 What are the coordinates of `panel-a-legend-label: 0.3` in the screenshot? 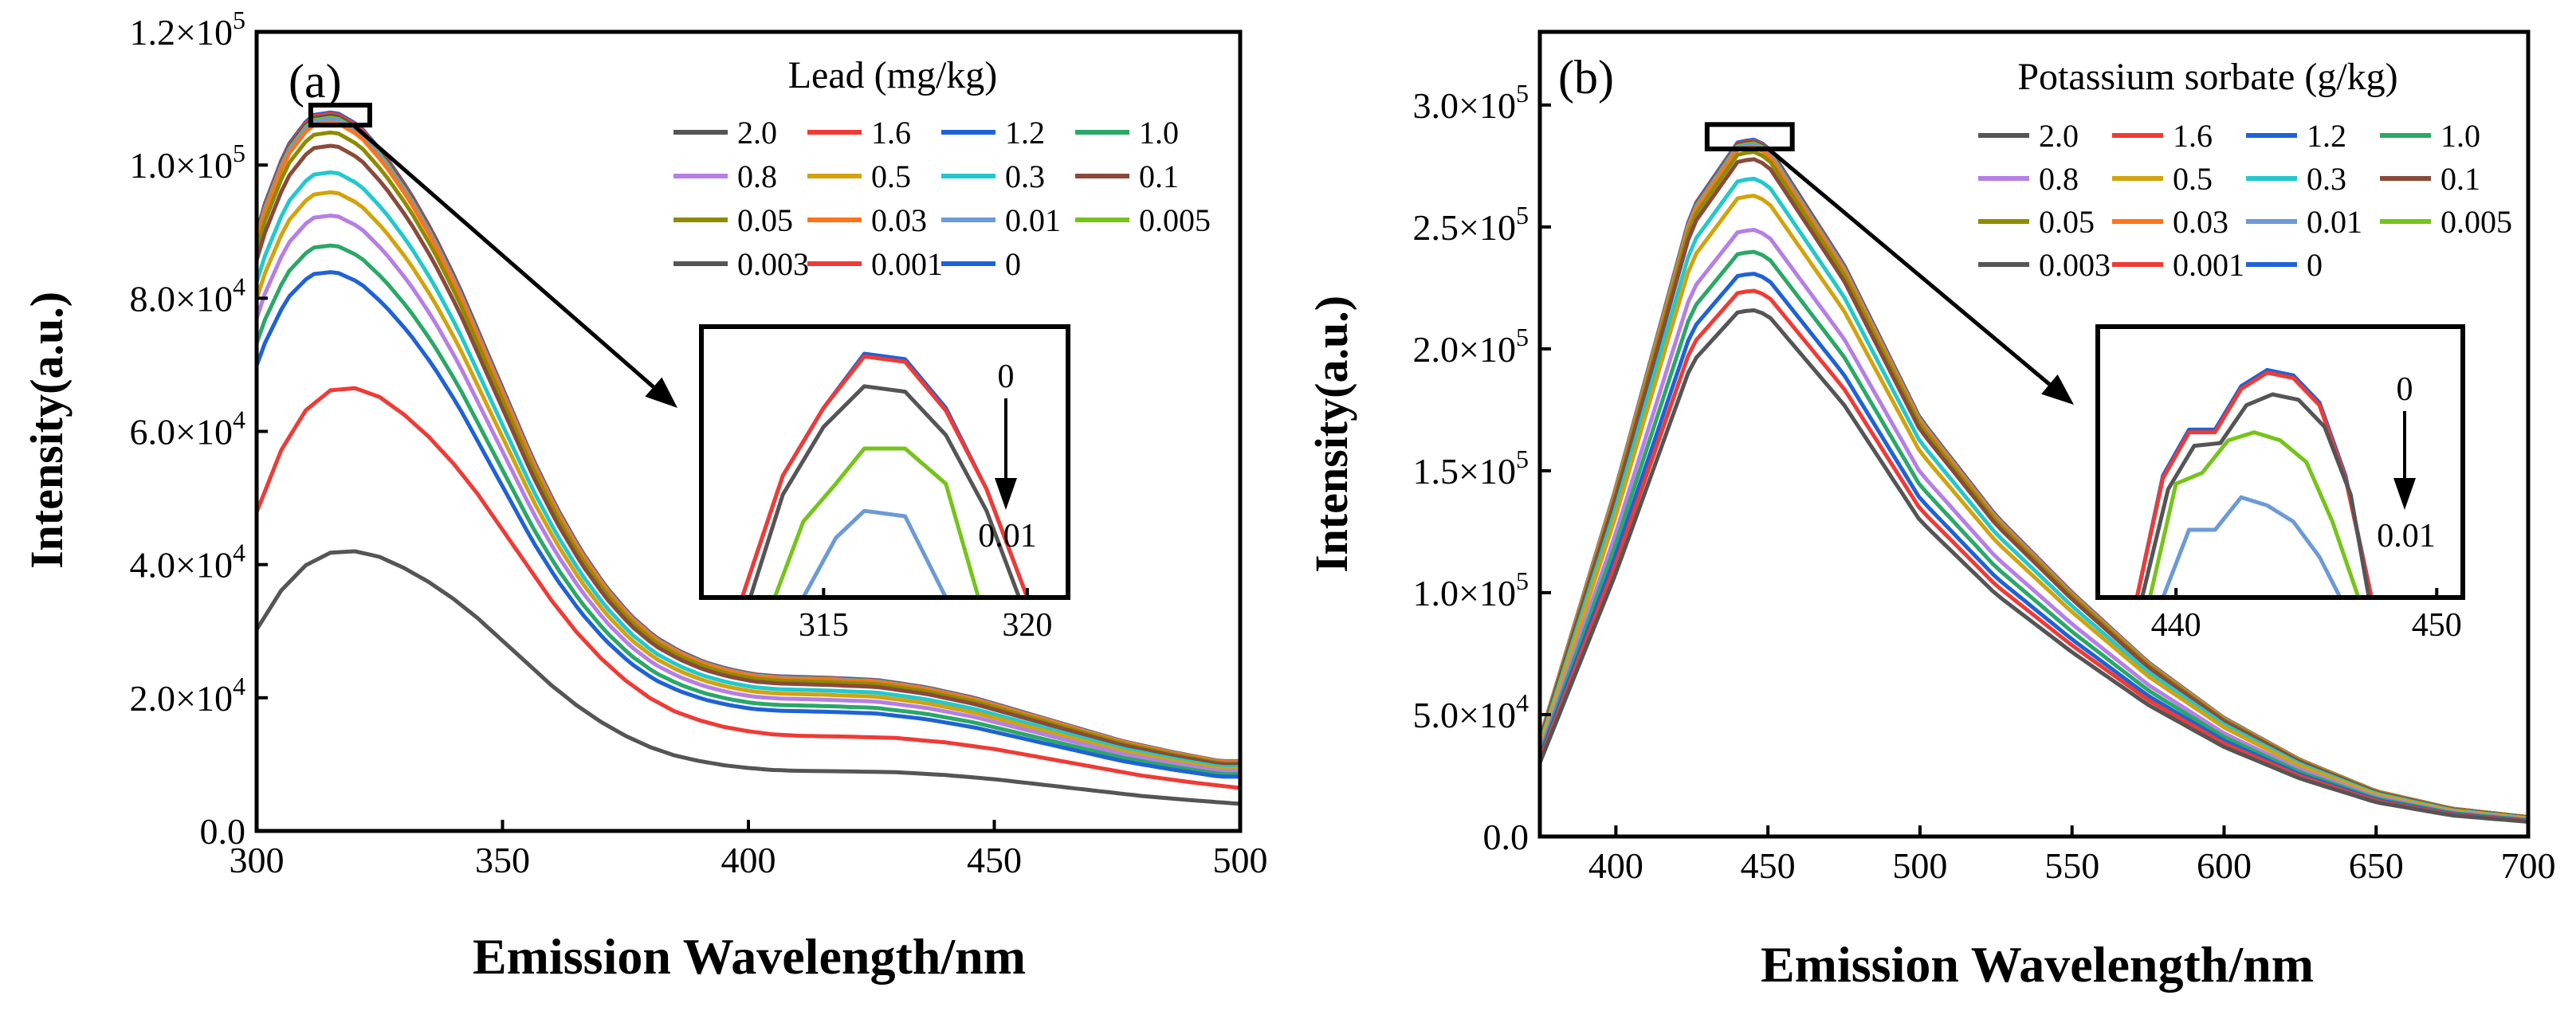 It's located at (1025, 176).